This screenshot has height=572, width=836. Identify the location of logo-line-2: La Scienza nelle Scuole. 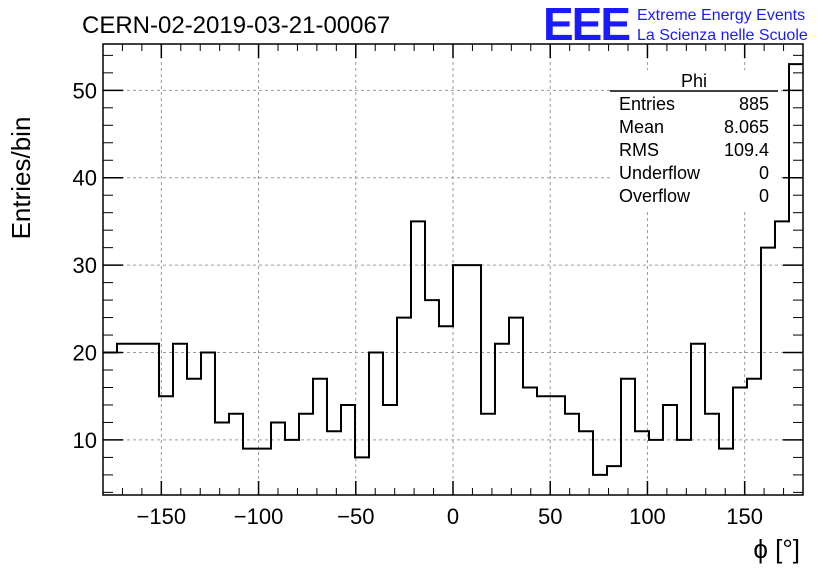
(722, 35).